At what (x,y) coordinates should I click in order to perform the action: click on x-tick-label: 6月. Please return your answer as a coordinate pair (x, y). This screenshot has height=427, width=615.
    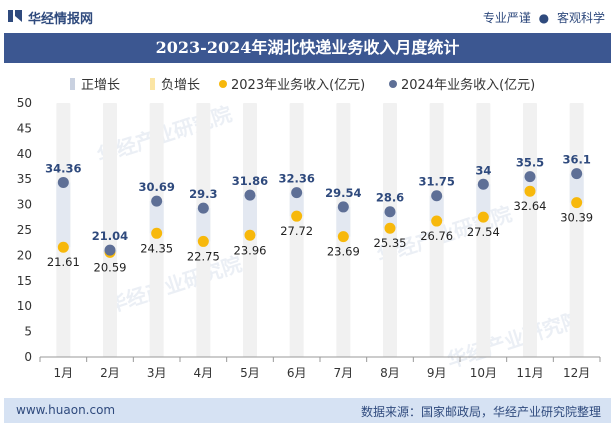
    Looking at the image, I should click on (297, 373).